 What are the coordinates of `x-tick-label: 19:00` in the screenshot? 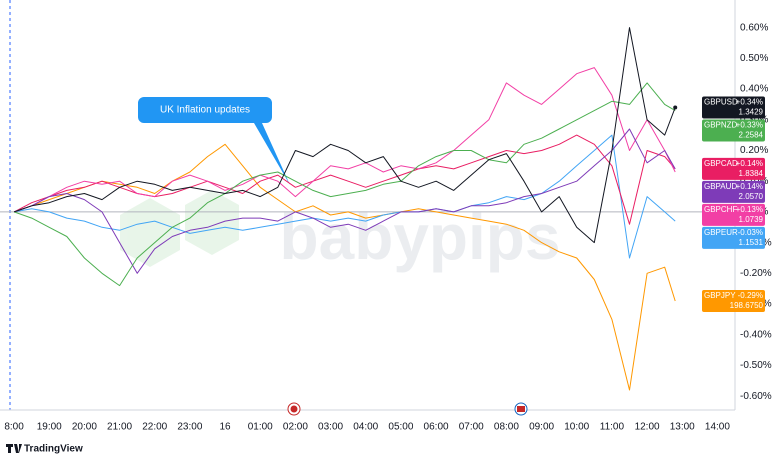 It's located at (49, 427).